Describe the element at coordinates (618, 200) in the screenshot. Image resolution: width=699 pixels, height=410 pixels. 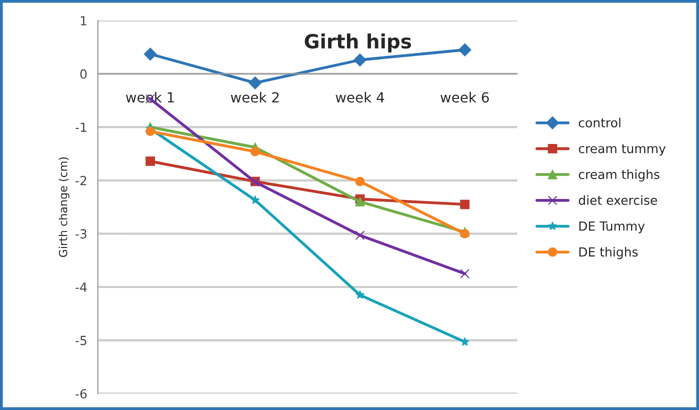
I see `legend-label: diet exercise` at that location.